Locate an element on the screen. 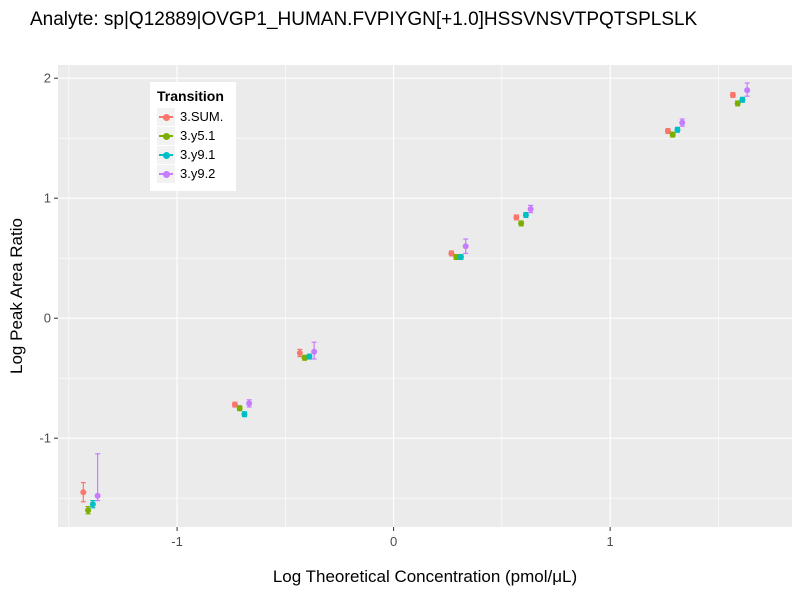  legend-label: 3.SUM. is located at coordinates (202, 116).